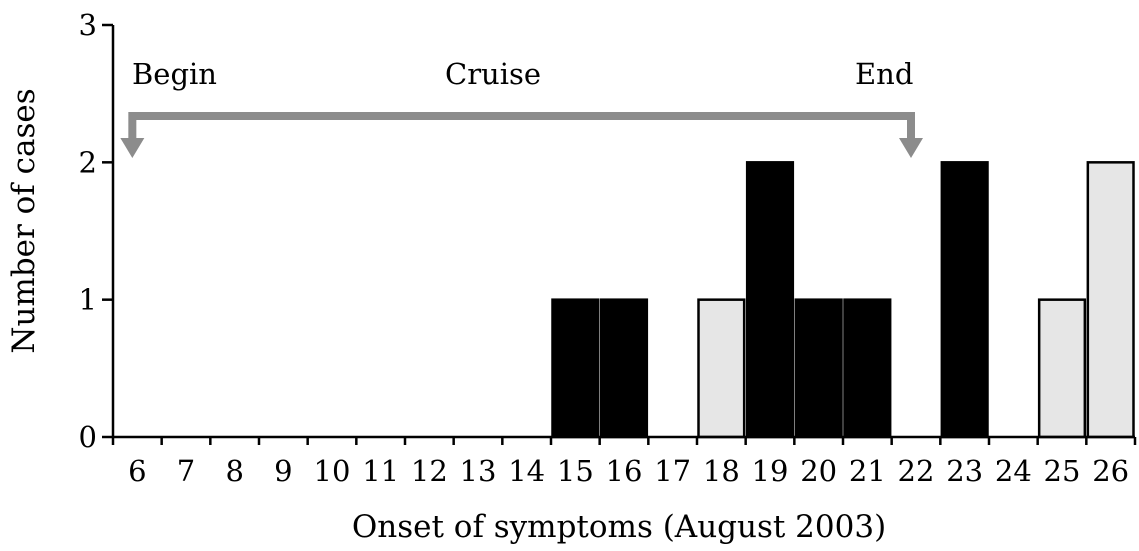 The height and width of the screenshot is (551, 1139). Describe the element at coordinates (88, 437) in the screenshot. I see `y-tick-label: 0` at that location.